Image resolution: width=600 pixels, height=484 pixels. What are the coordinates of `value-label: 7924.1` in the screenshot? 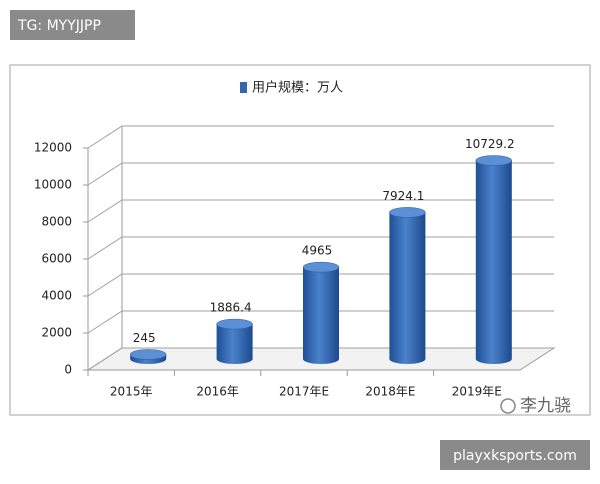 It's located at (403, 196).